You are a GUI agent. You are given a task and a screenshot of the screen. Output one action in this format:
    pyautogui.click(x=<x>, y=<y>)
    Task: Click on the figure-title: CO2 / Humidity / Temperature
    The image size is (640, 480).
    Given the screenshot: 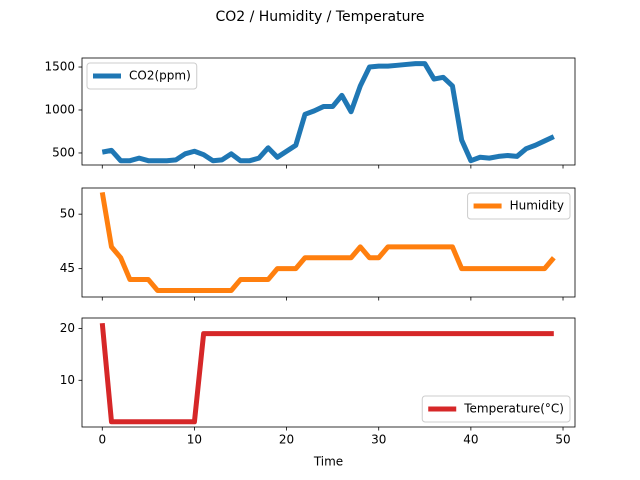 What is the action you would take?
    pyautogui.click(x=319, y=17)
    